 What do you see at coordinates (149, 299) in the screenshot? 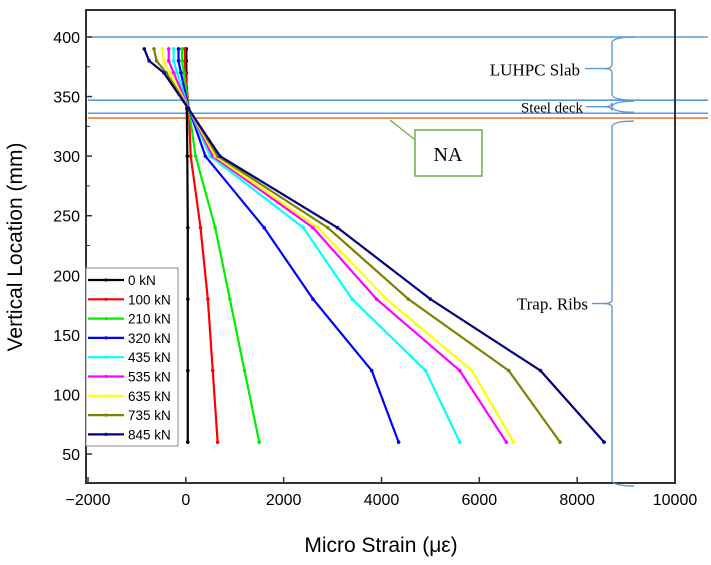
I see `legend-label: 100 kN` at bounding box center [149, 299].